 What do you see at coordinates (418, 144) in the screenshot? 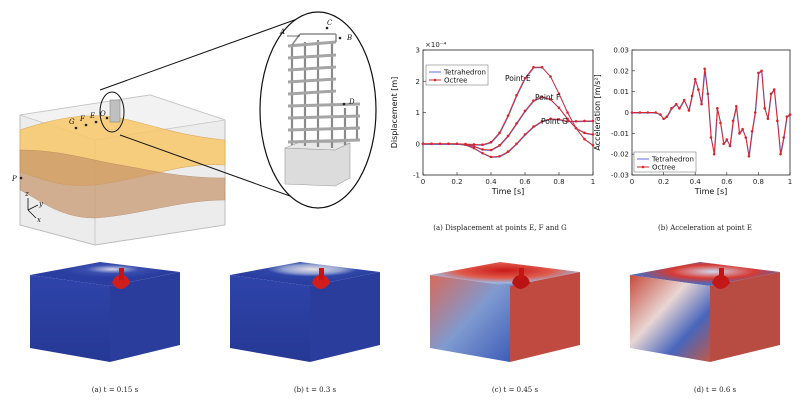
I see `y-tick-label: 0` at bounding box center [418, 144].